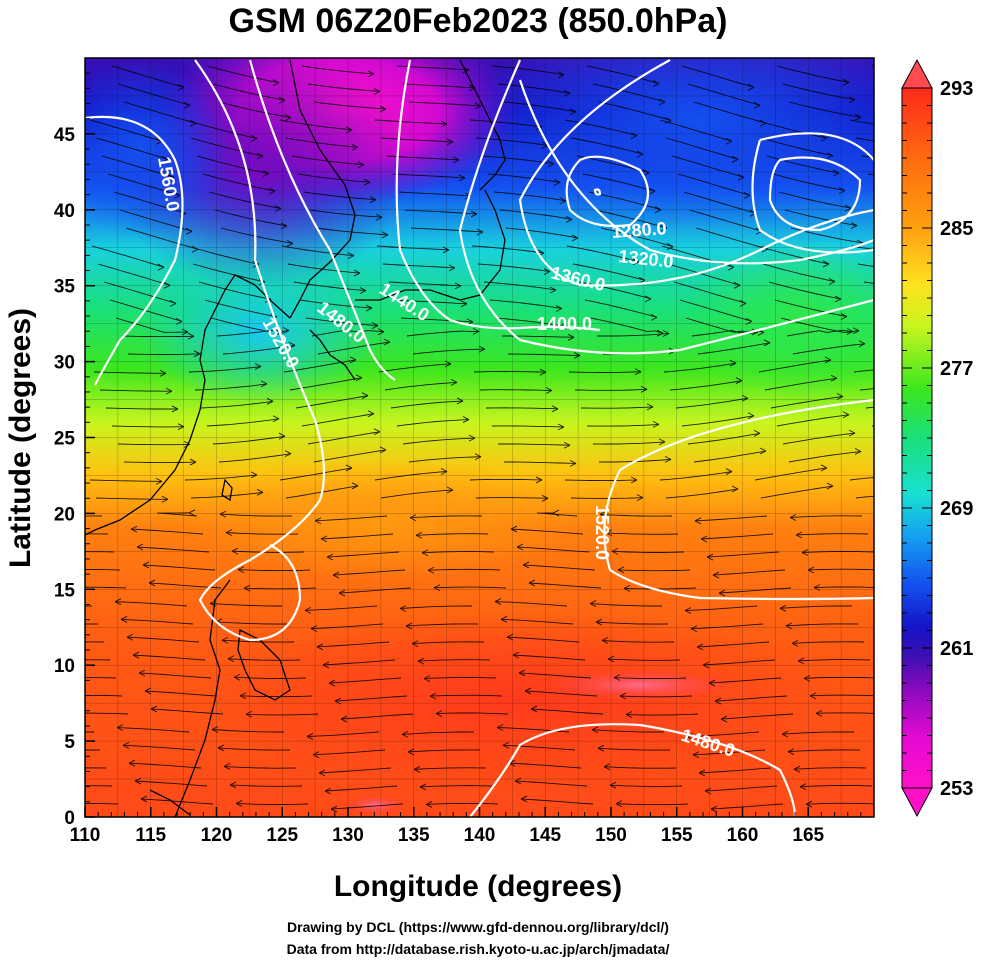 This screenshot has height=962, width=982. Describe the element at coordinates (815, 194) in the screenshot. I see `contour-east-low` at that location.